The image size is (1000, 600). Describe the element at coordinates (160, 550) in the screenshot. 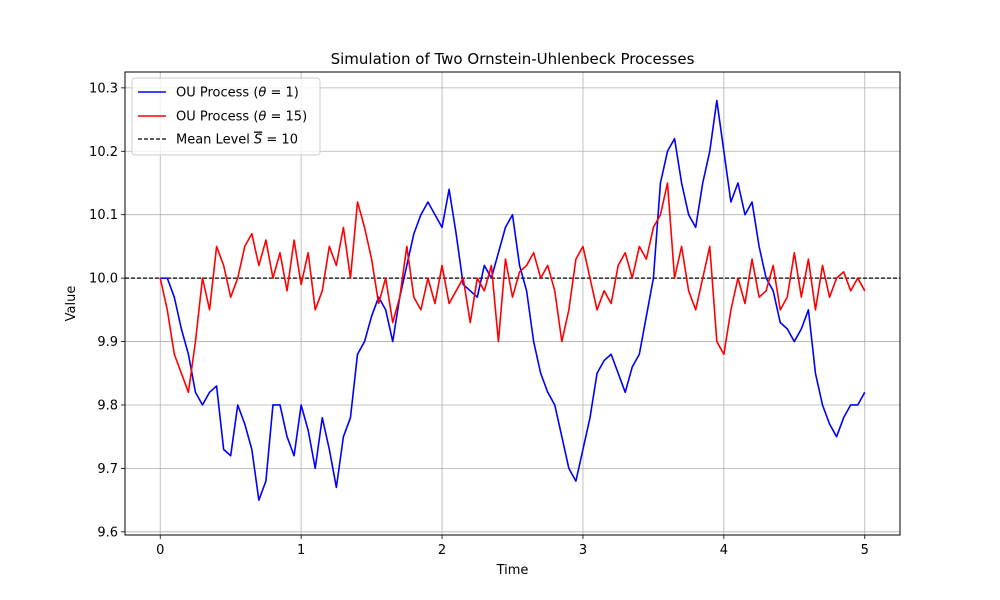

I see `x-tick-label: 0` at that location.